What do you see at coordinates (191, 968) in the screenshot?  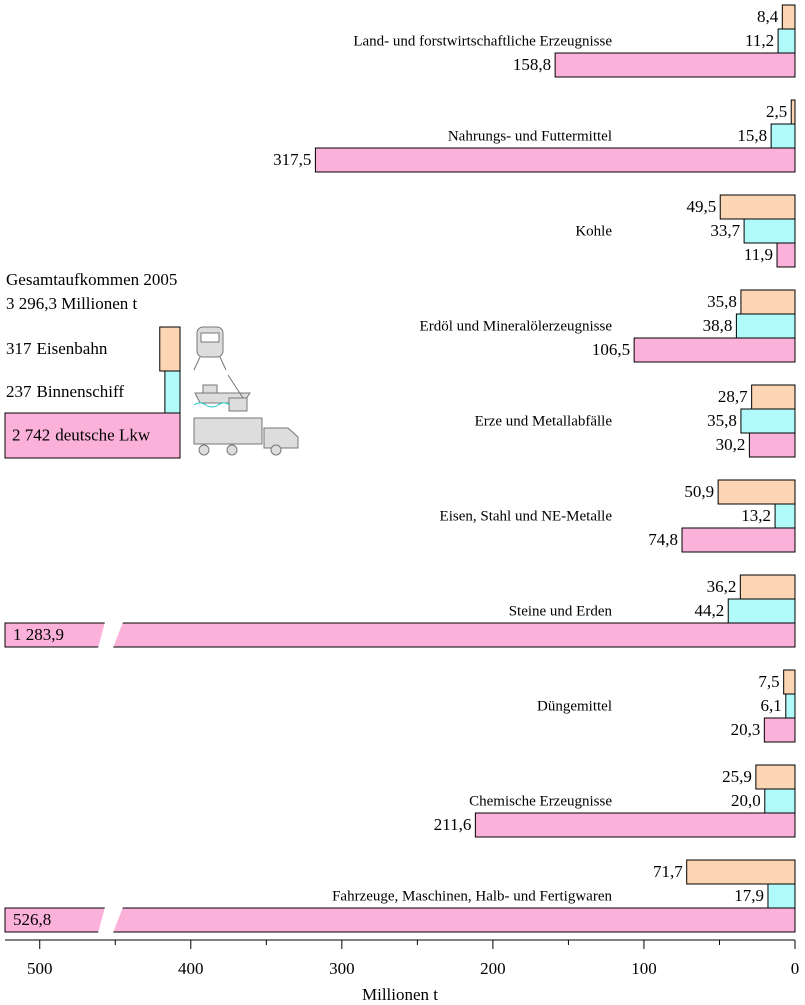 I see `x-tick-label: 400` at bounding box center [191, 968].